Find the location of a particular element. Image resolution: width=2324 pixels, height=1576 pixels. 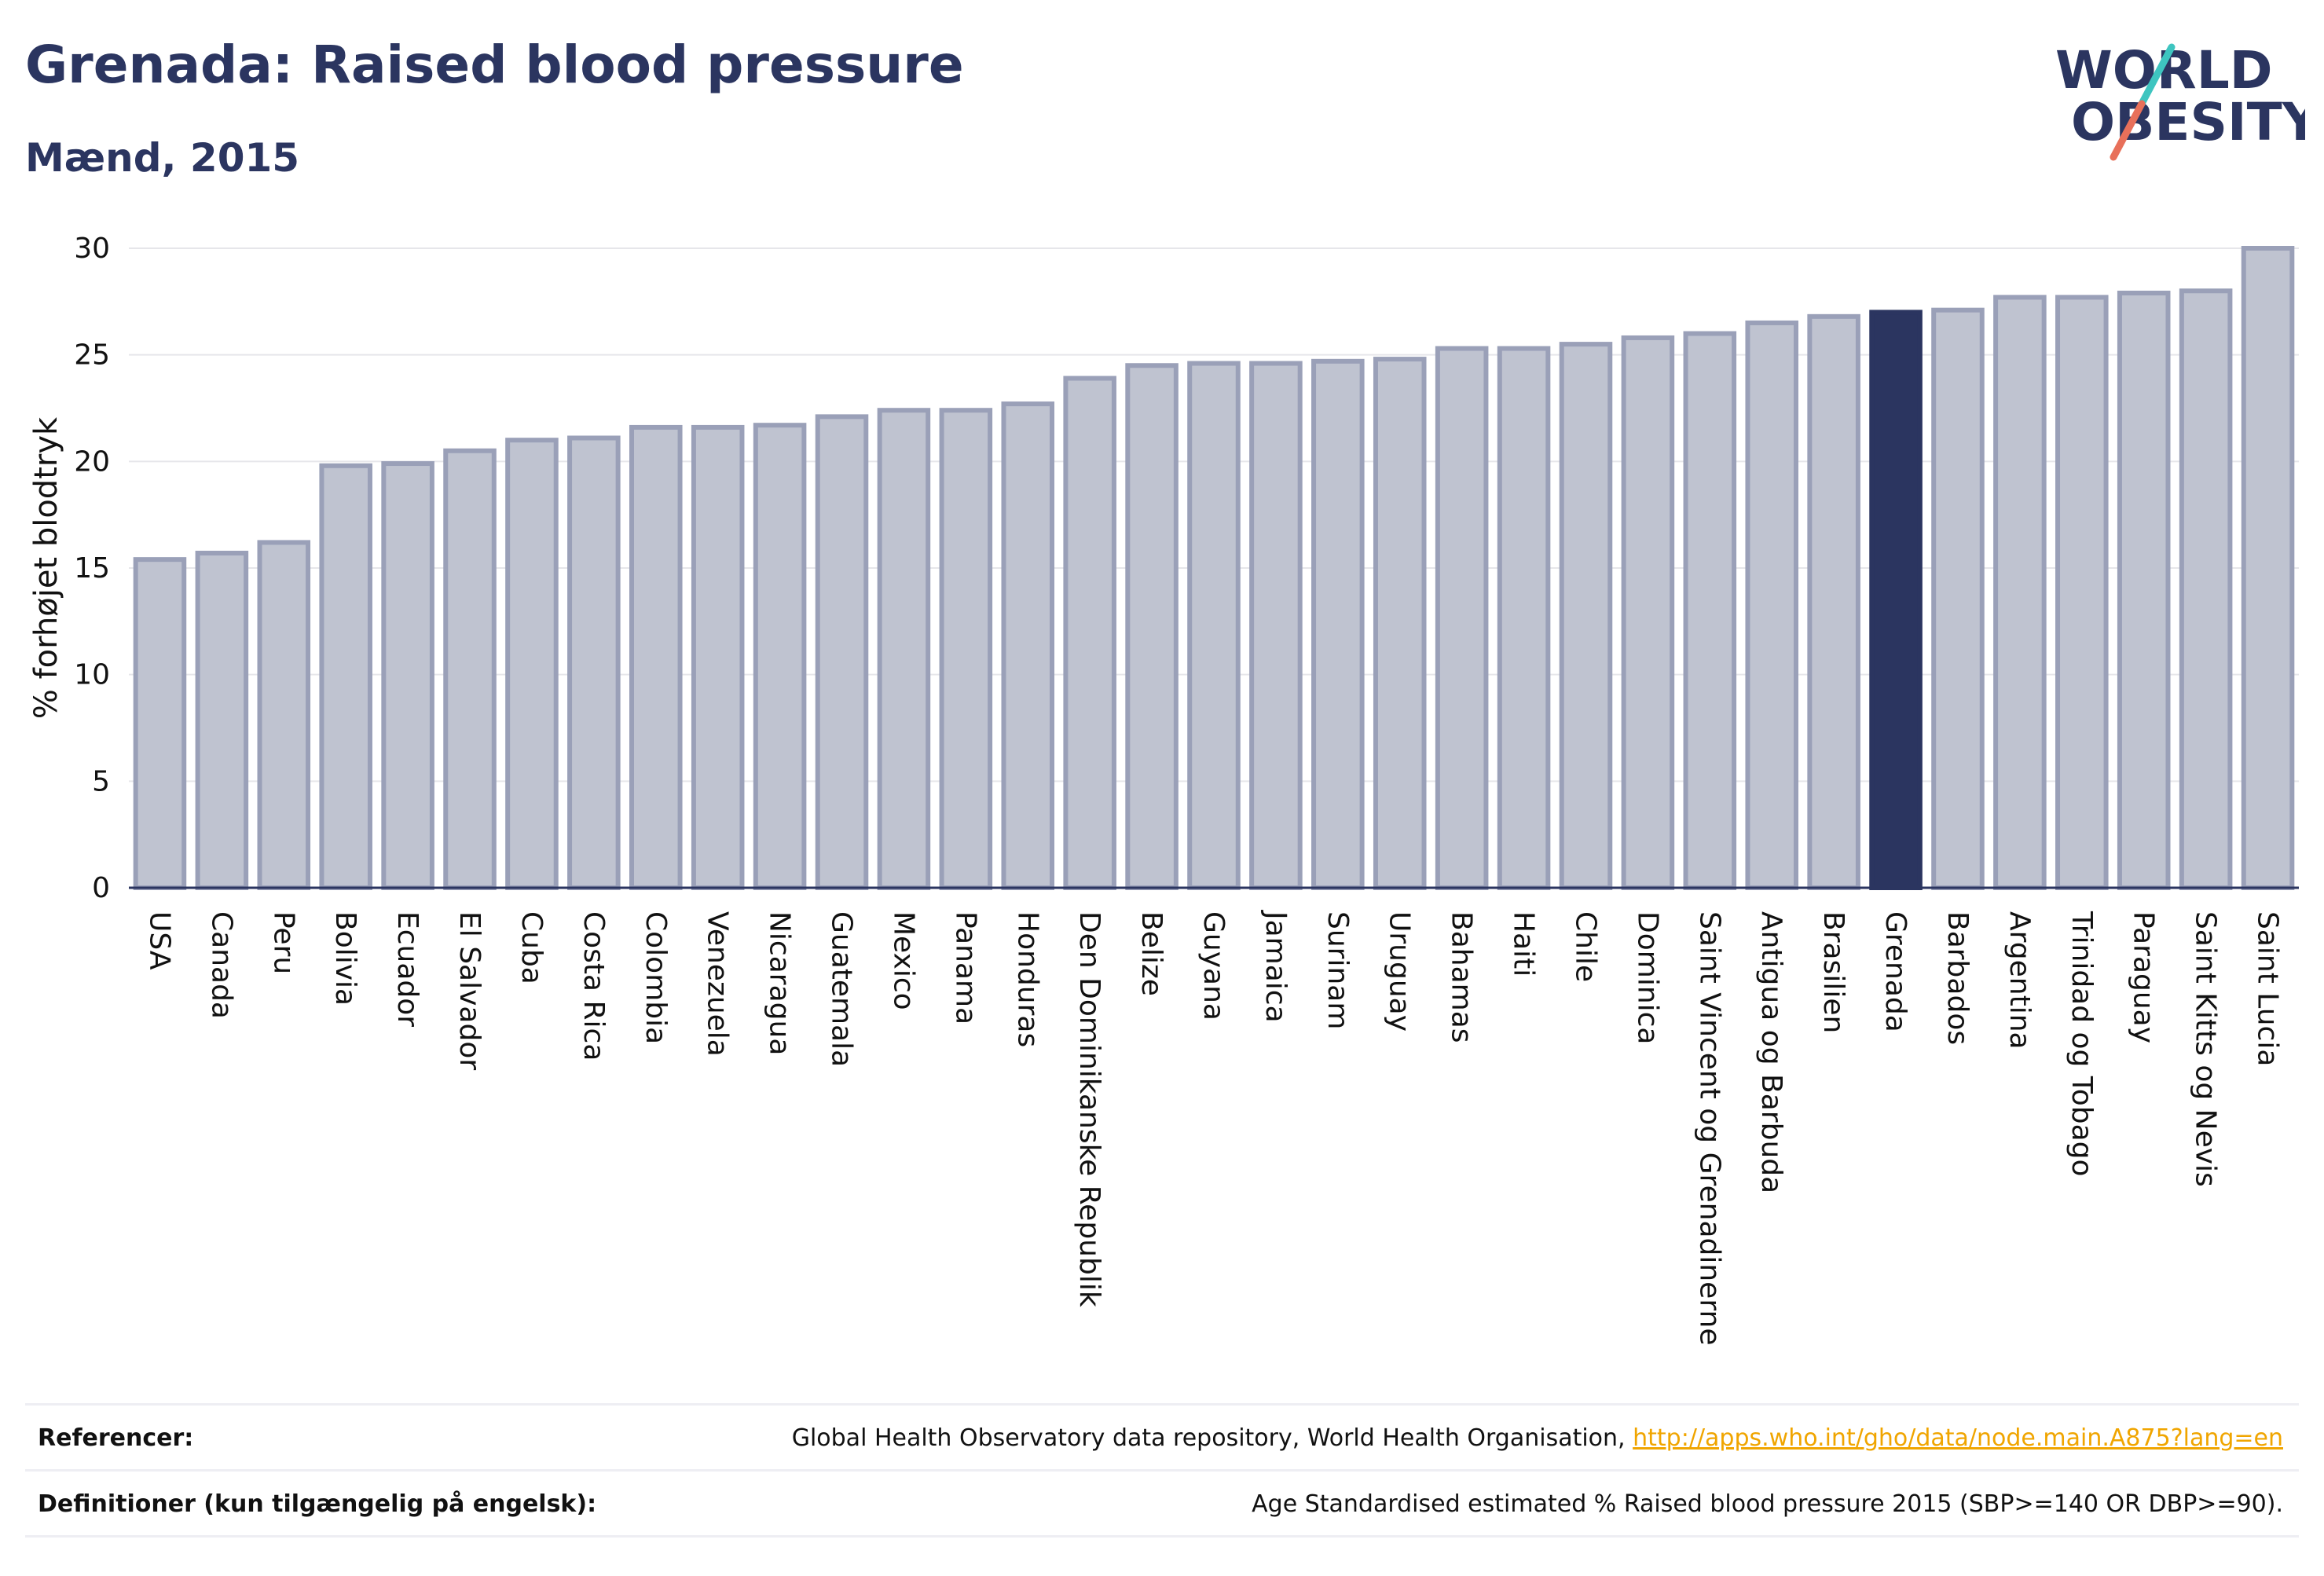

x-tick-label: Nicaragua is located at coordinates (780, 983).